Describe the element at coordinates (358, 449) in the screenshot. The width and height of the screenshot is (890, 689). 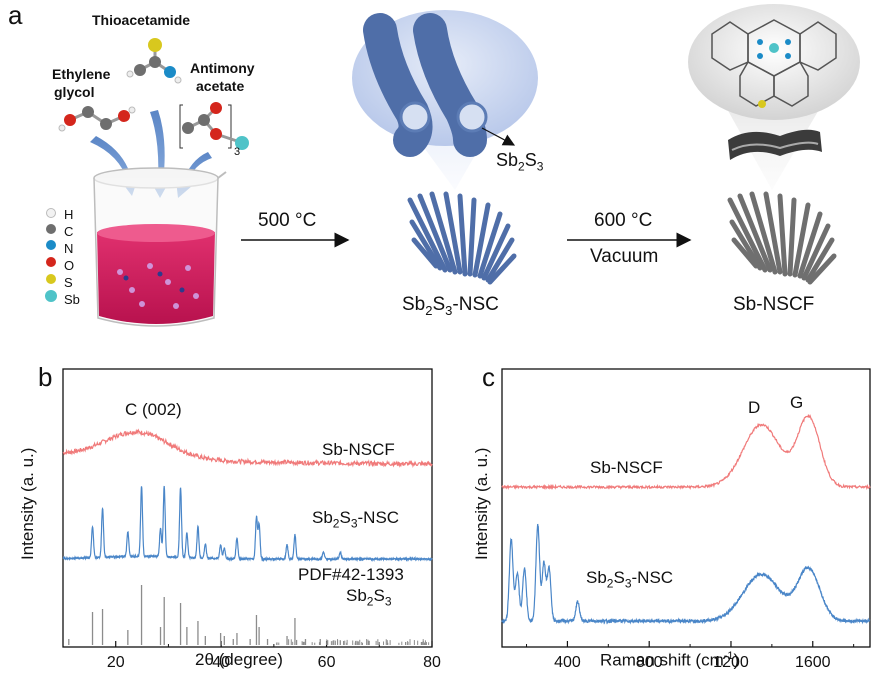
I see `xrd-label-sbnscf: Sb-NSCF` at that location.